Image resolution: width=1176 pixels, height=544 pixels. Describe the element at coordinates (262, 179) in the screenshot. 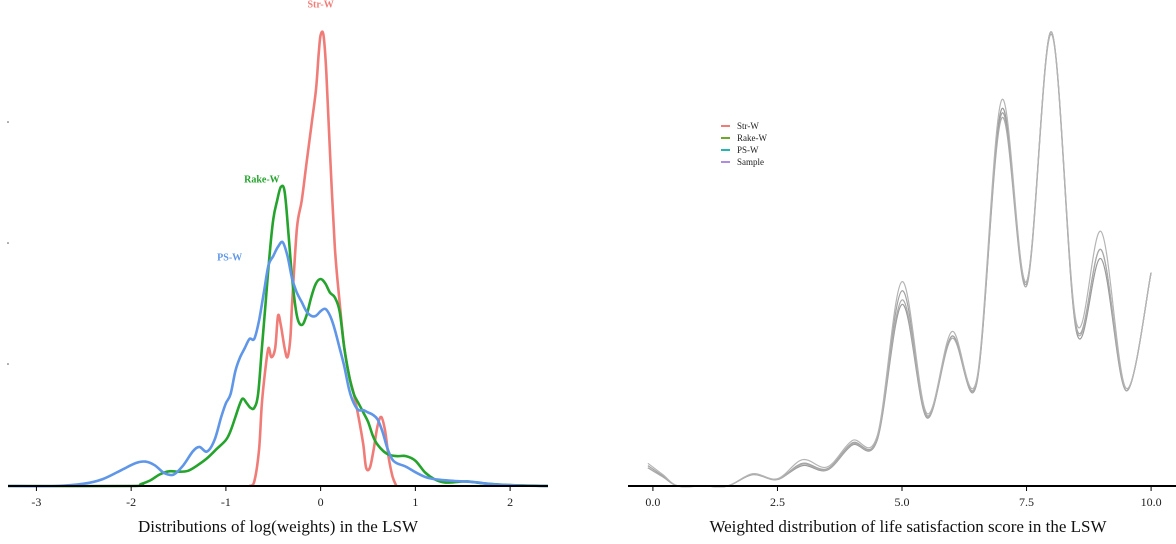

I see `annotation-rake-w: Rake-W` at that location.